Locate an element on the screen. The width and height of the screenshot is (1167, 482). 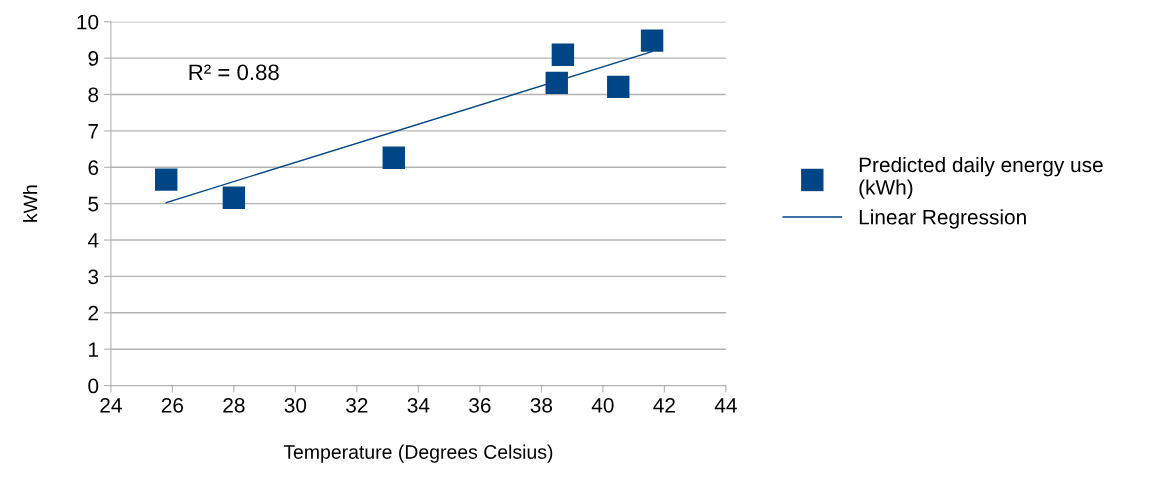
x-tick-label: 32 is located at coordinates (357, 405).